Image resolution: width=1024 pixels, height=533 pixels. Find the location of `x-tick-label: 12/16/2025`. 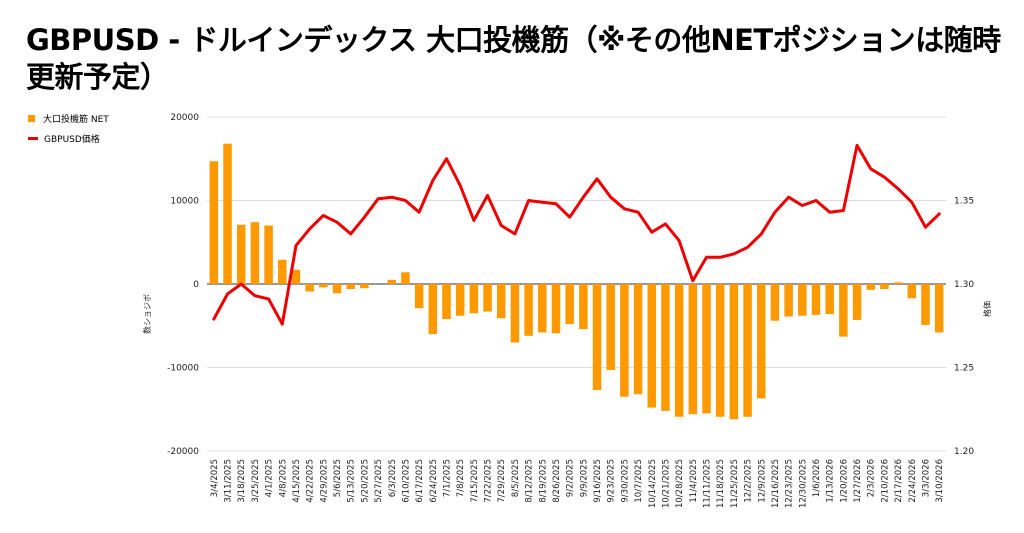

x-tick-label: 12/16/2025 is located at coordinates (776, 483).